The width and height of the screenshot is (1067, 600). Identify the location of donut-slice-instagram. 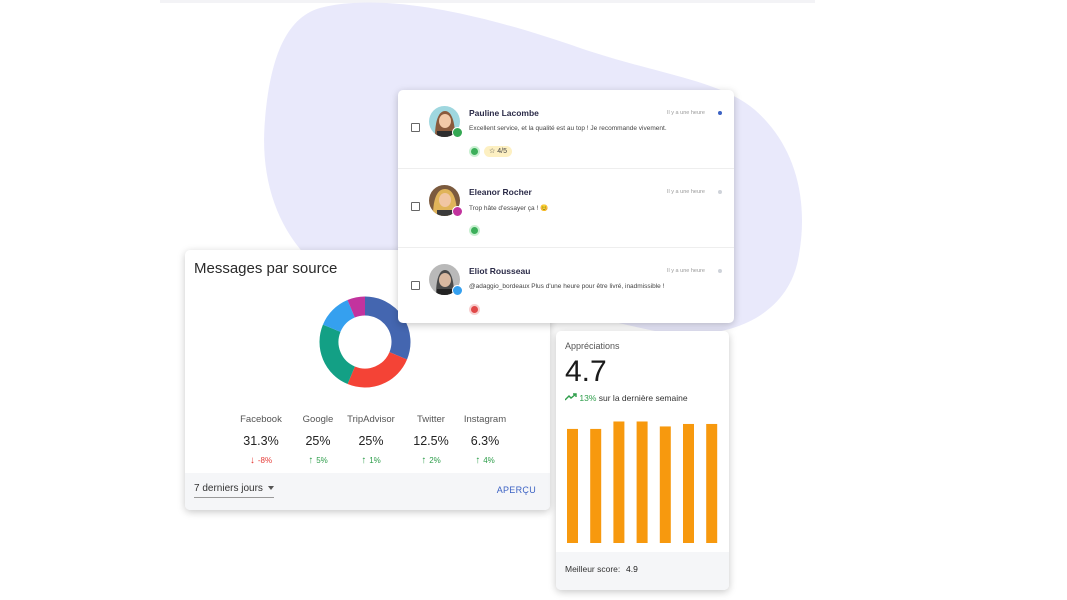
(356, 307).